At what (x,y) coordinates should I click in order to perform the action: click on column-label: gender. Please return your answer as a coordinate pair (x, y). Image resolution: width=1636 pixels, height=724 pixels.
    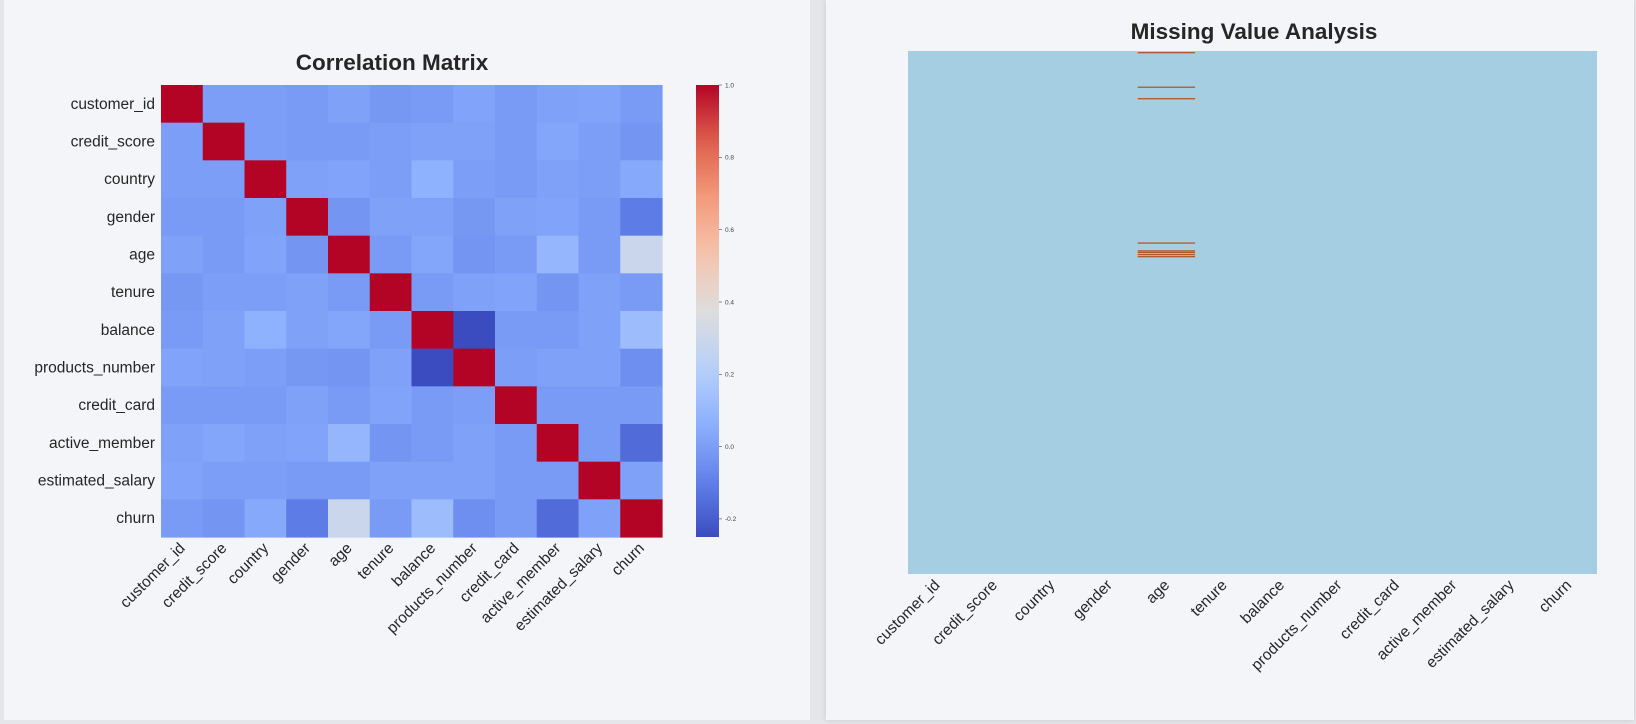
    Looking at the image, I should click on (1093, 600).